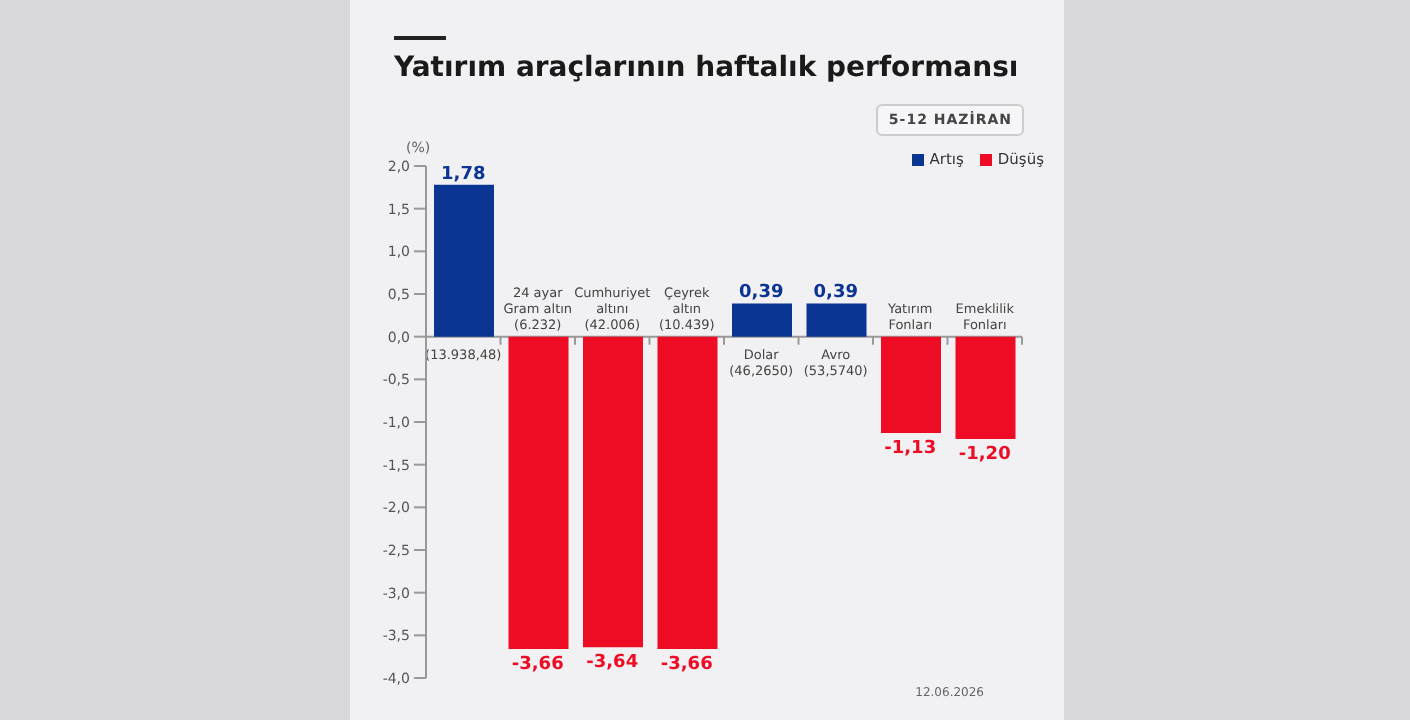  Describe the element at coordinates (910, 449) in the screenshot. I see `data-label: -1,13` at that location.